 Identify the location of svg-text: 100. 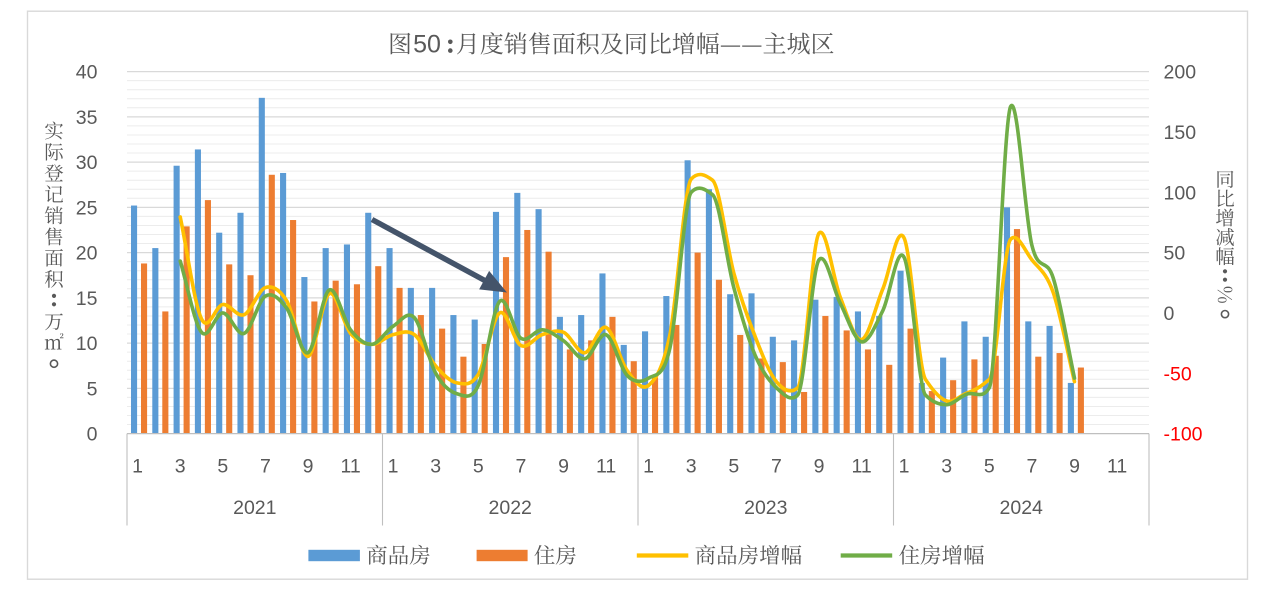
(1180, 193).